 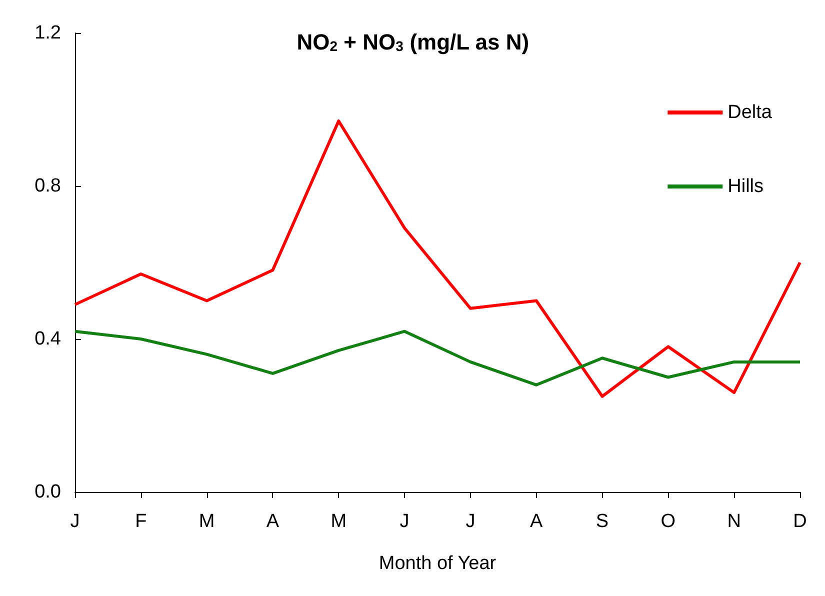 What do you see at coordinates (734, 521) in the screenshot?
I see `x-tick-label: N` at bounding box center [734, 521].